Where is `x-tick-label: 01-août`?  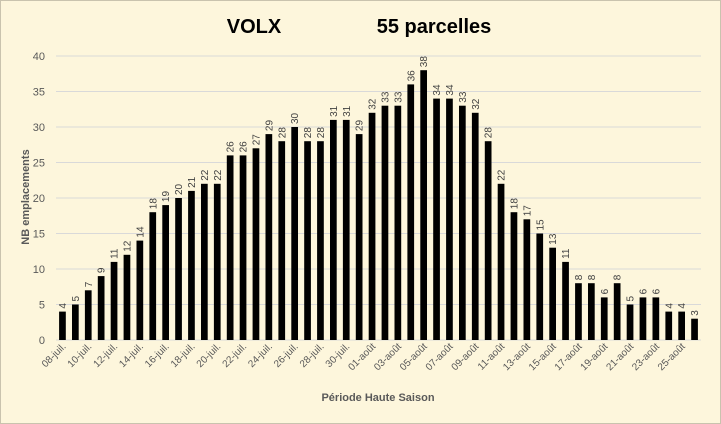
x-tick-label: 01-août is located at coordinates (362, 357).